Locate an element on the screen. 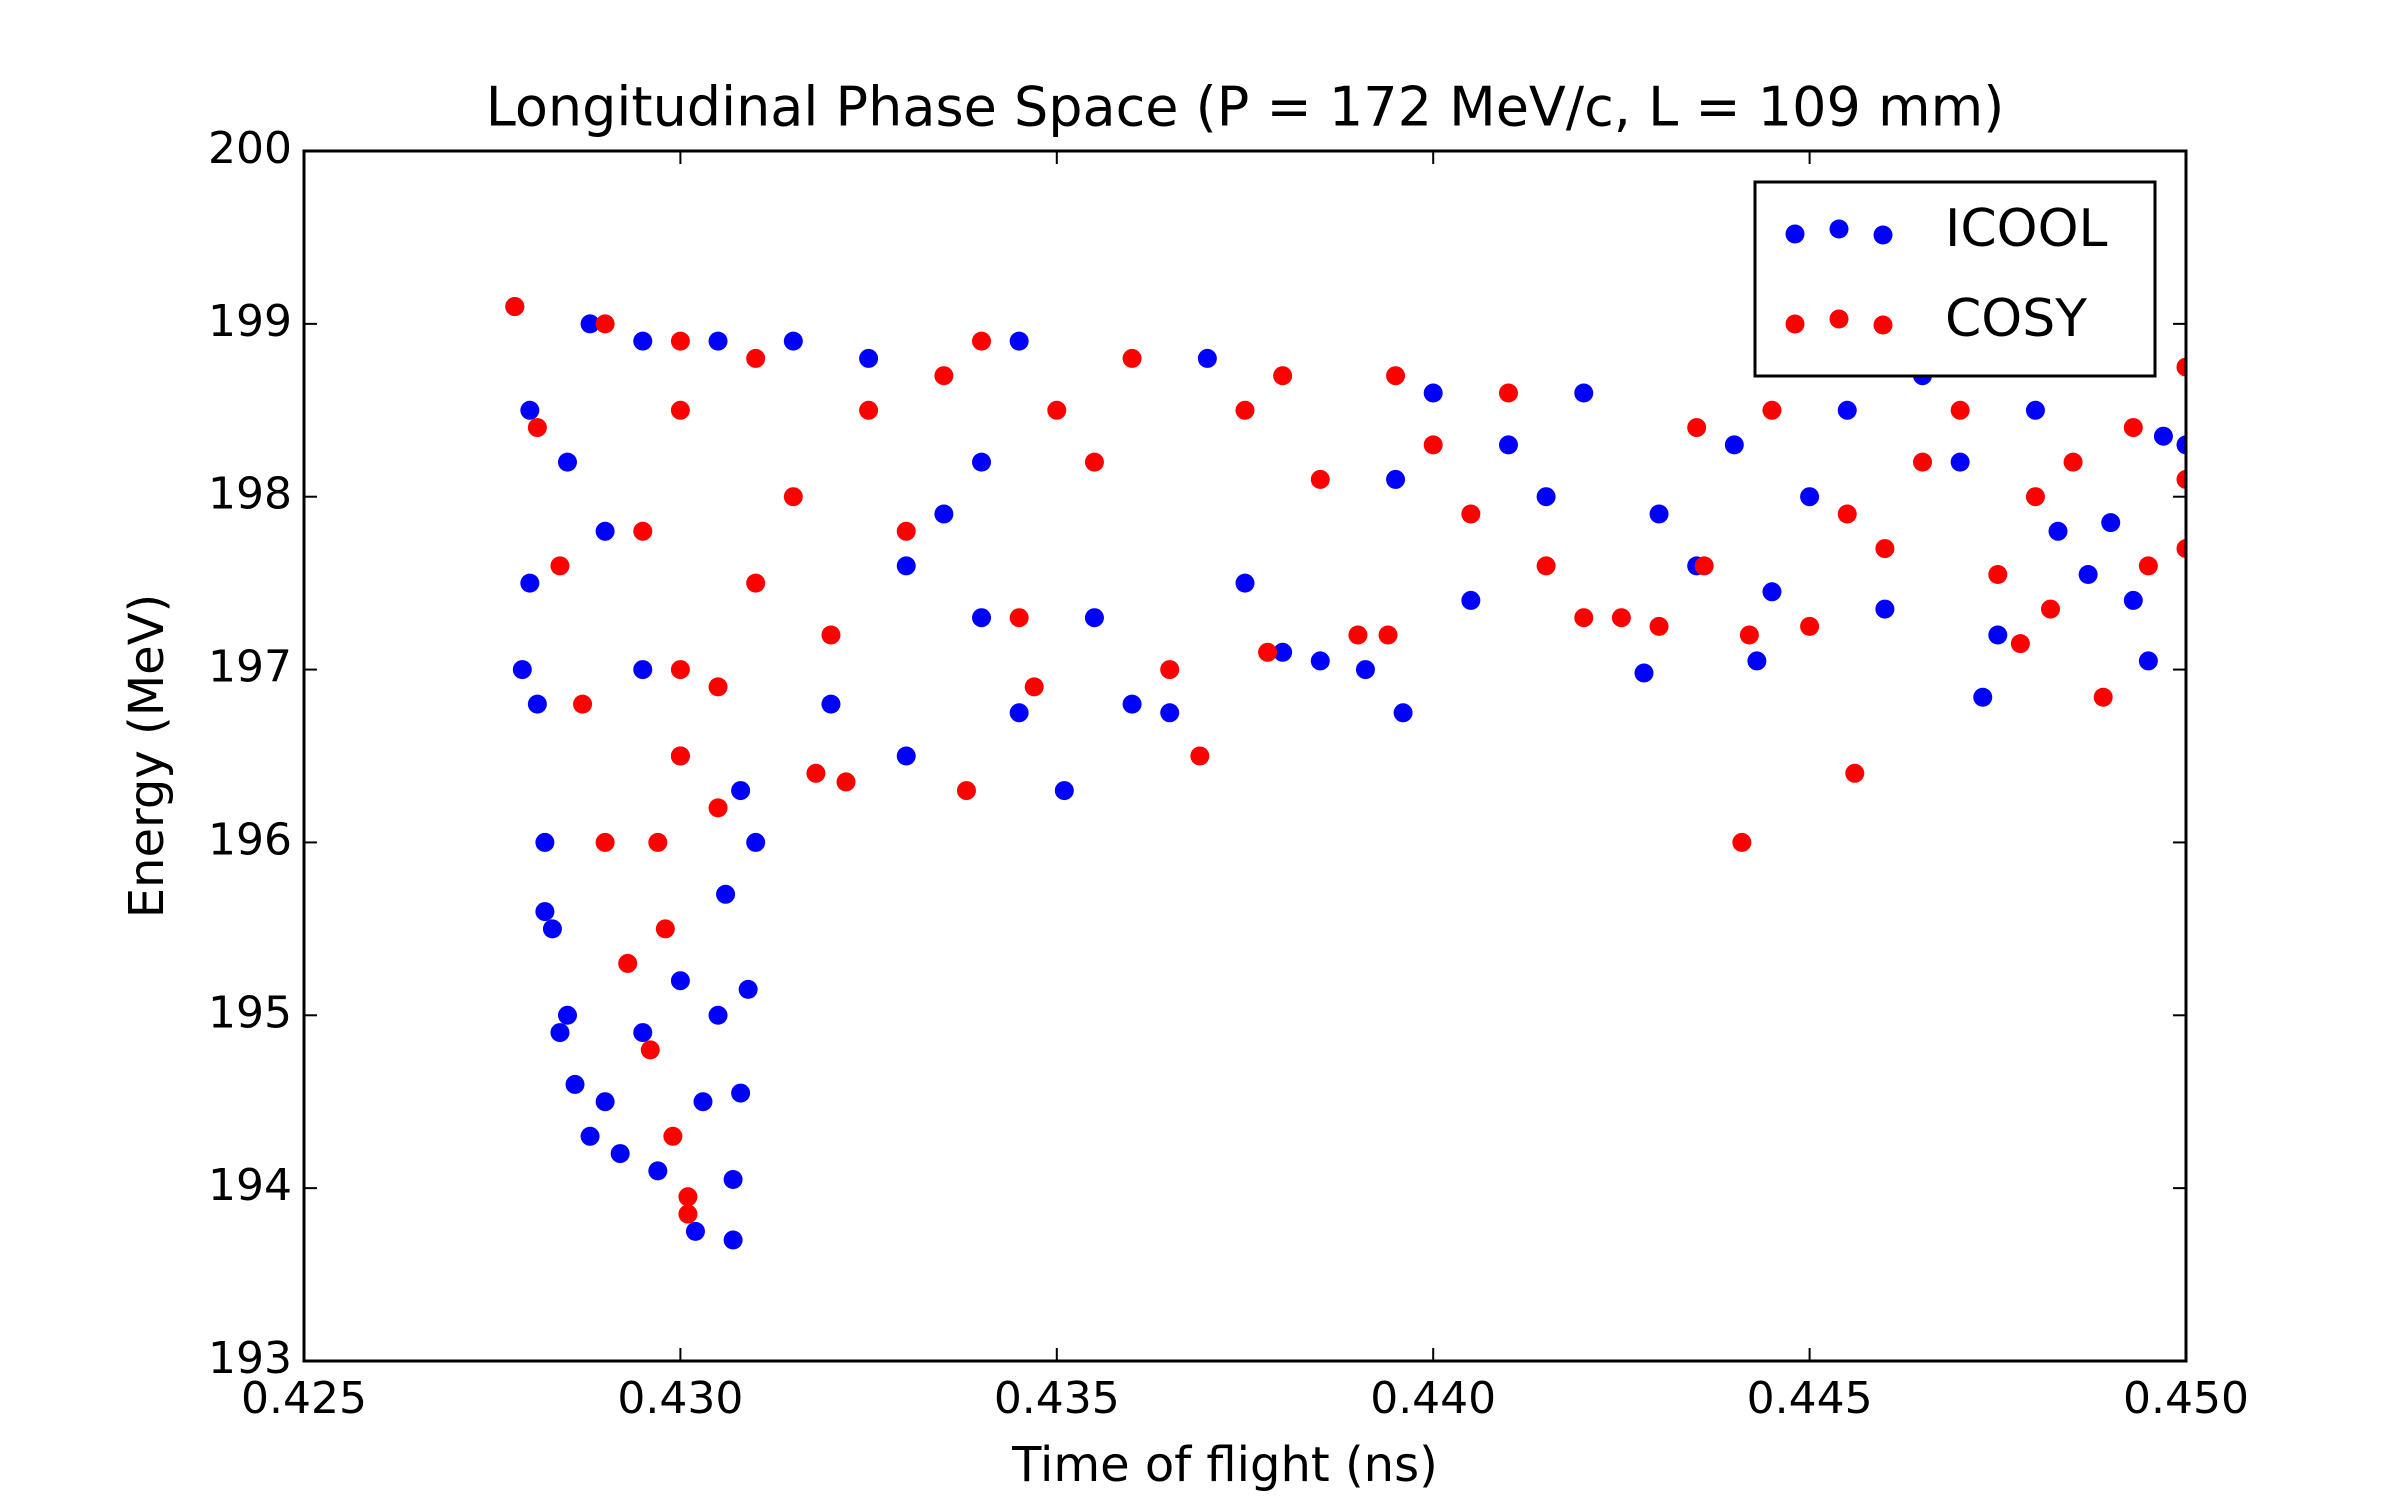  y-tick-label: 194 is located at coordinates (250, 1185).